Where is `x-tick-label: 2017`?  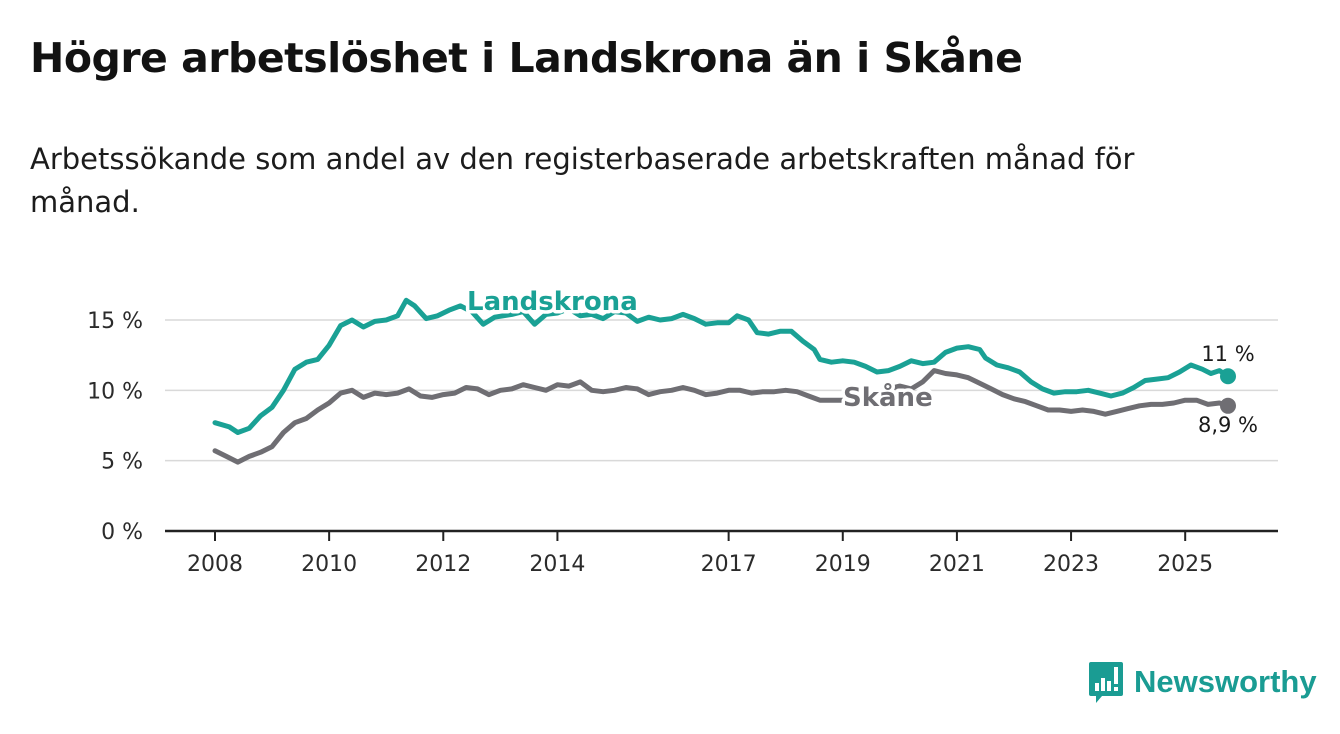 x-tick-label: 2017 is located at coordinates (729, 564).